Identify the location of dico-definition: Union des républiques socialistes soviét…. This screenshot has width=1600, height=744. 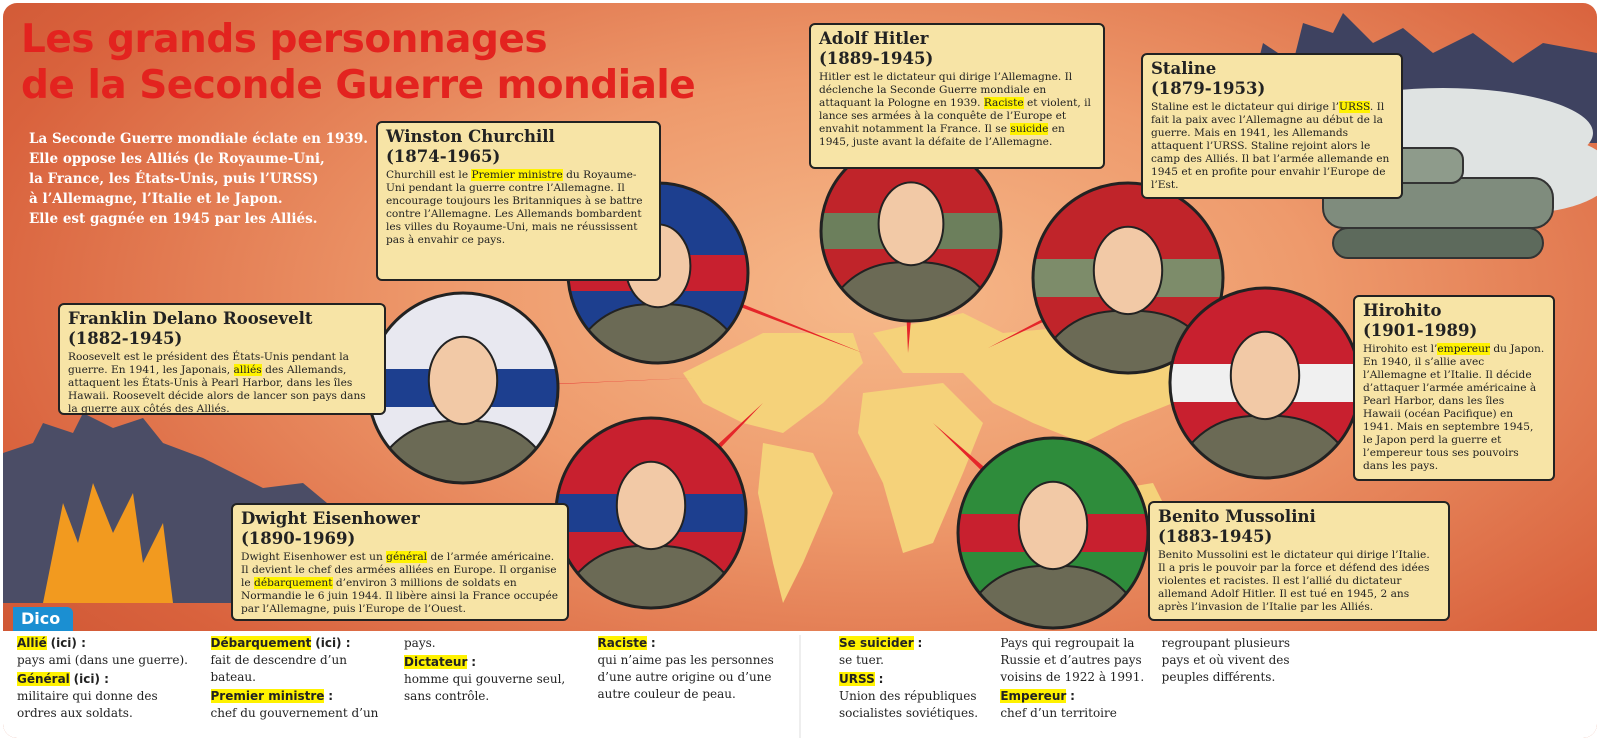
(992, 678).